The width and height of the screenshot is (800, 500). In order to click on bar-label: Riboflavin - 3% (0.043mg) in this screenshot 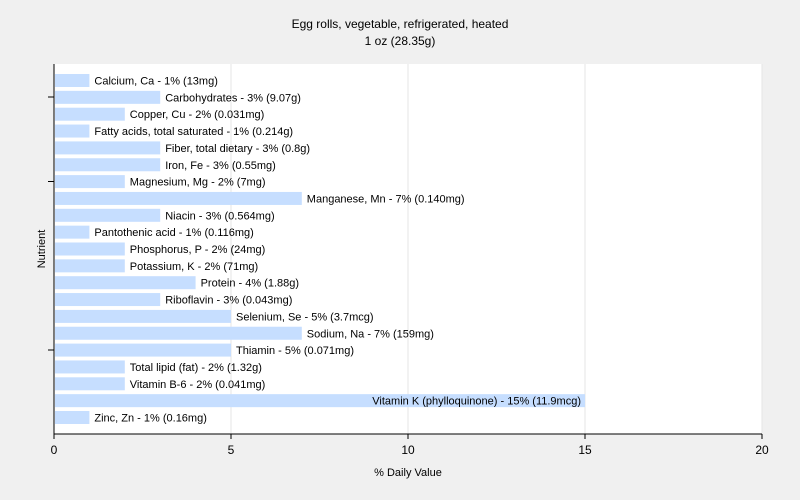, I will do `click(228, 301)`.